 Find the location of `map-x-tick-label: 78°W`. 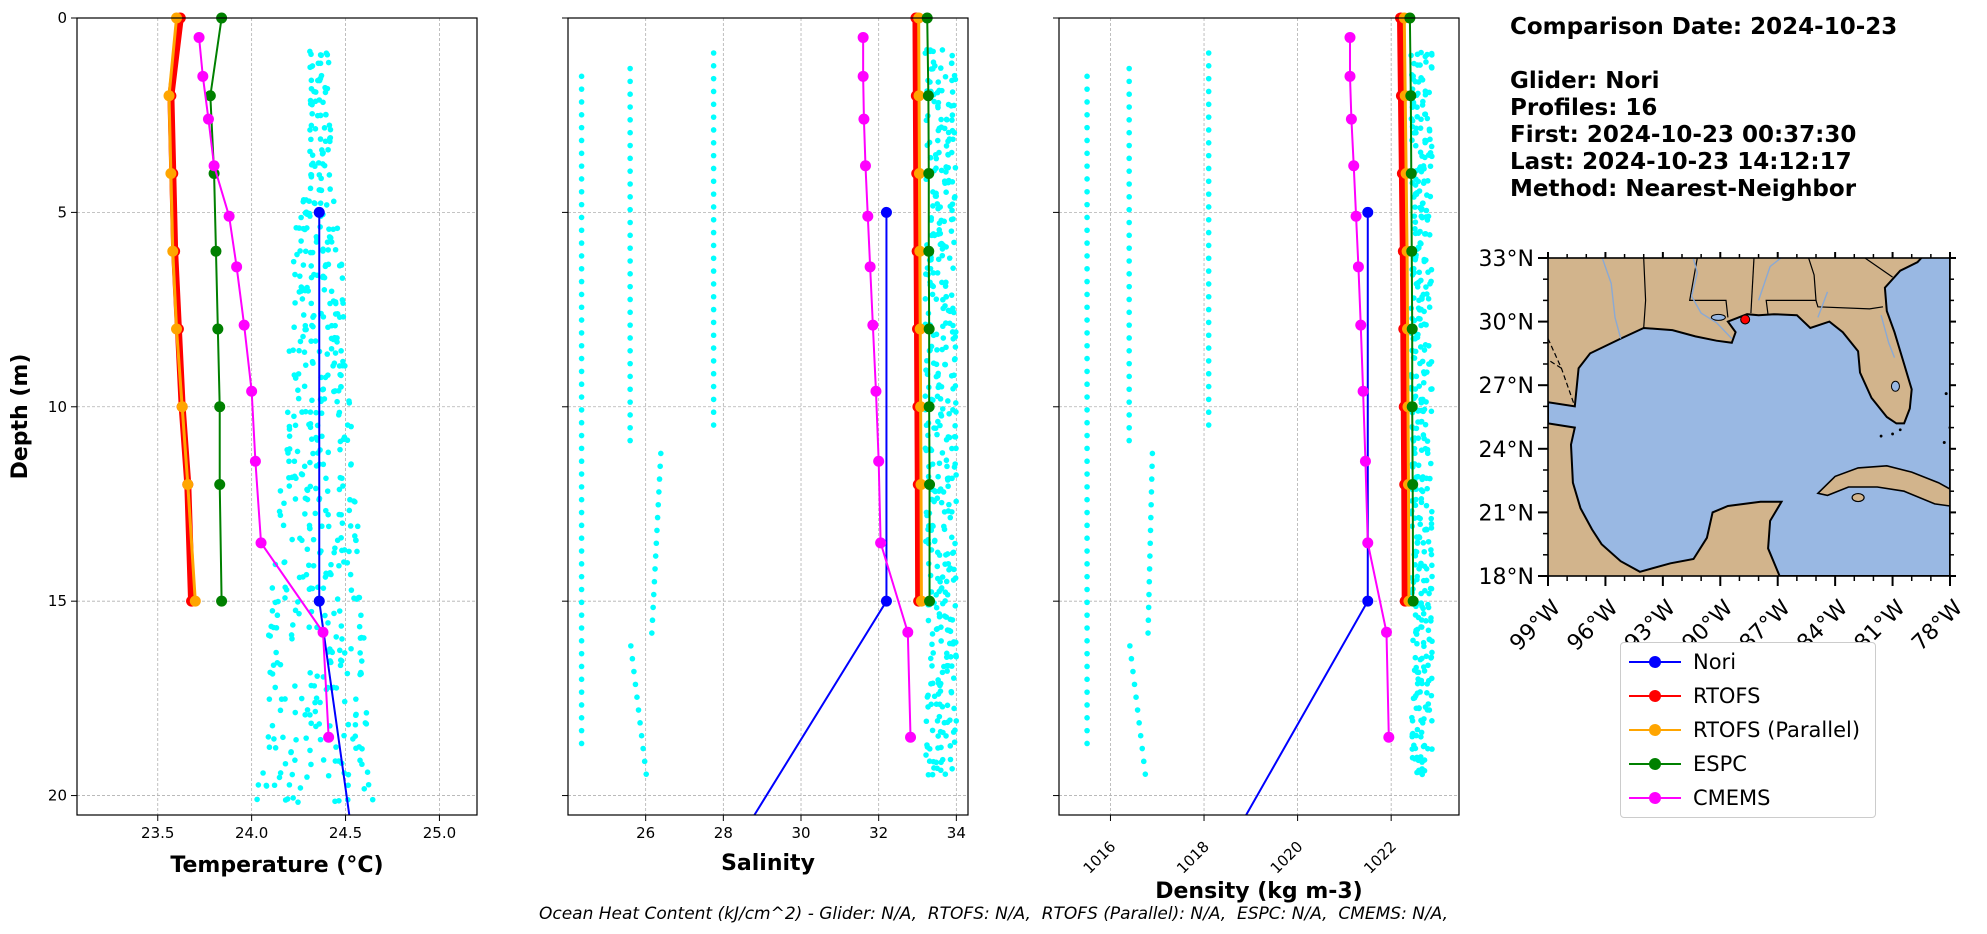

map-x-tick-label: 78°W is located at coordinates (1937, 625).